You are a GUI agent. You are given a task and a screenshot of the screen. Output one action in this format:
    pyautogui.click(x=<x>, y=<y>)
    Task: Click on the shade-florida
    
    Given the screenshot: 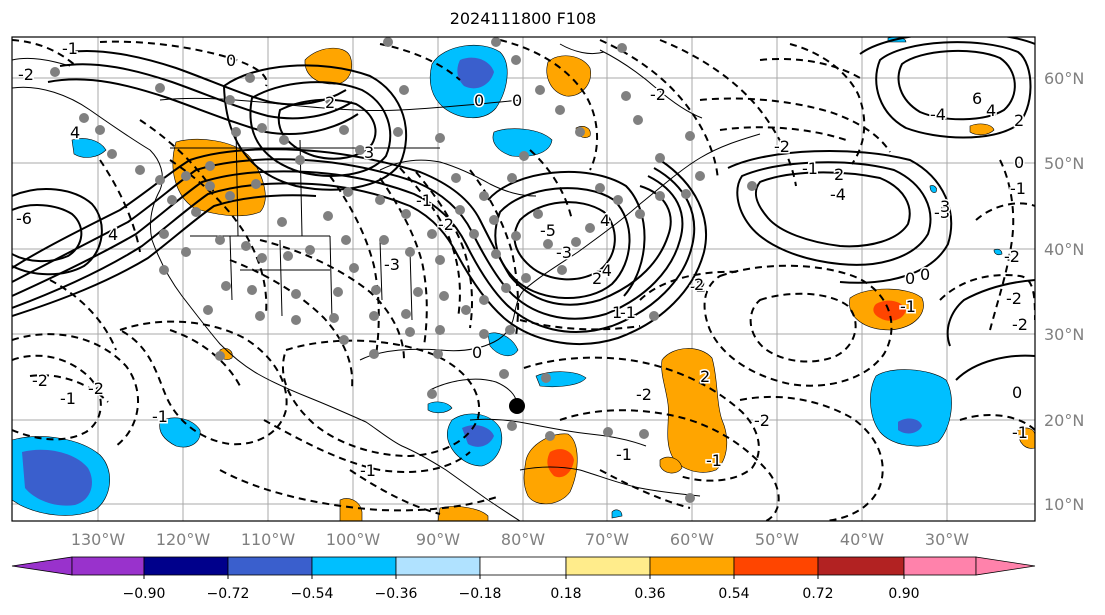 What is the action you would take?
    pyautogui.click(x=503, y=344)
    